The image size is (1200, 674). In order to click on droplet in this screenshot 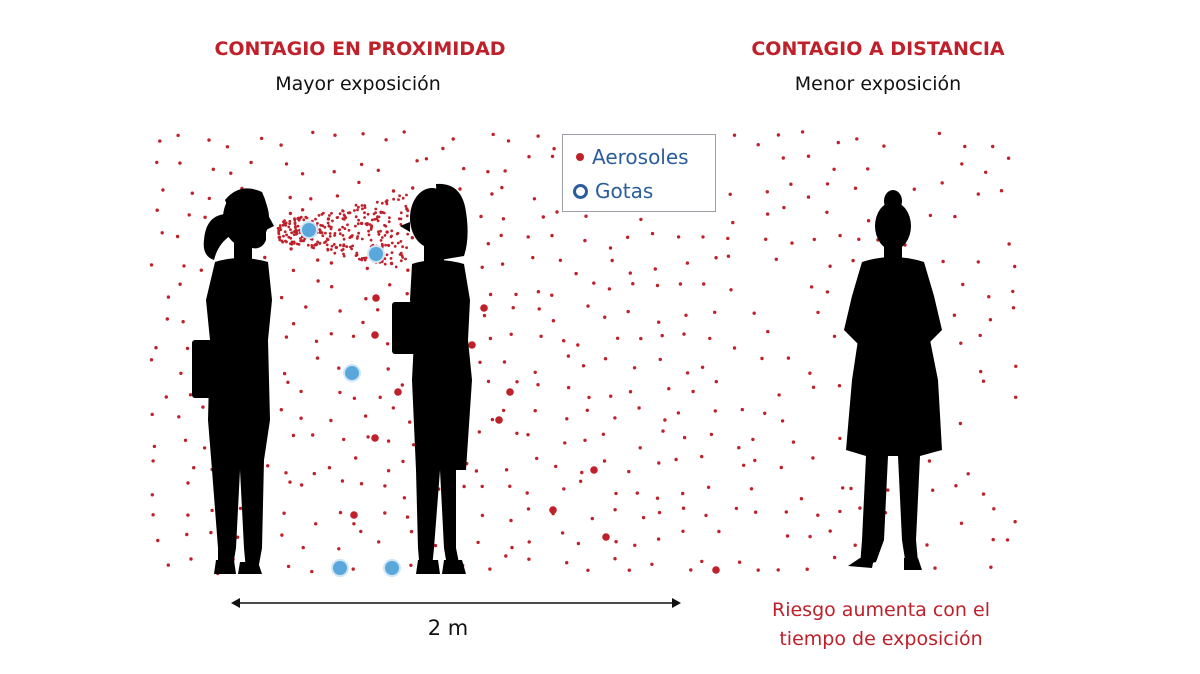, I will do `click(392, 568)`.